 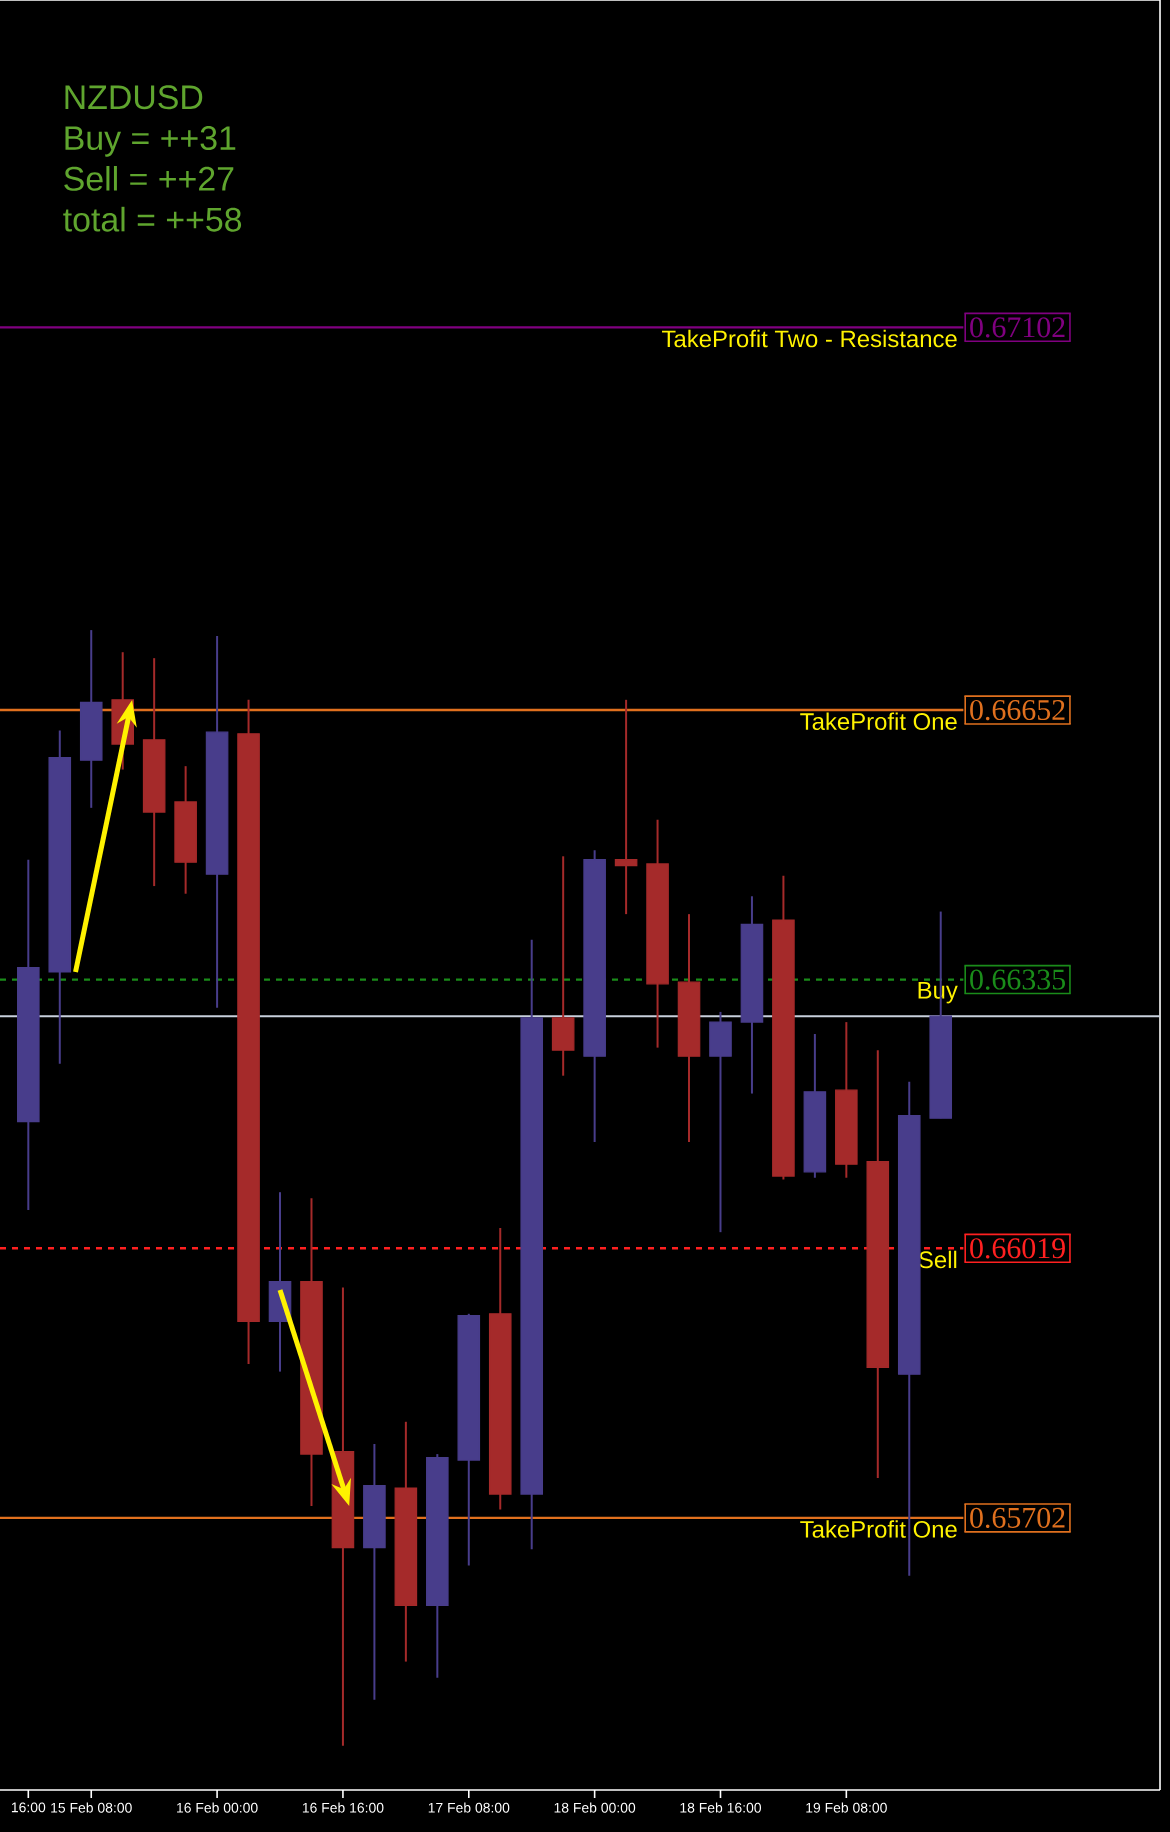 I want to click on ref-line-label: TakeProfit Two - Resistance, so click(x=809, y=338).